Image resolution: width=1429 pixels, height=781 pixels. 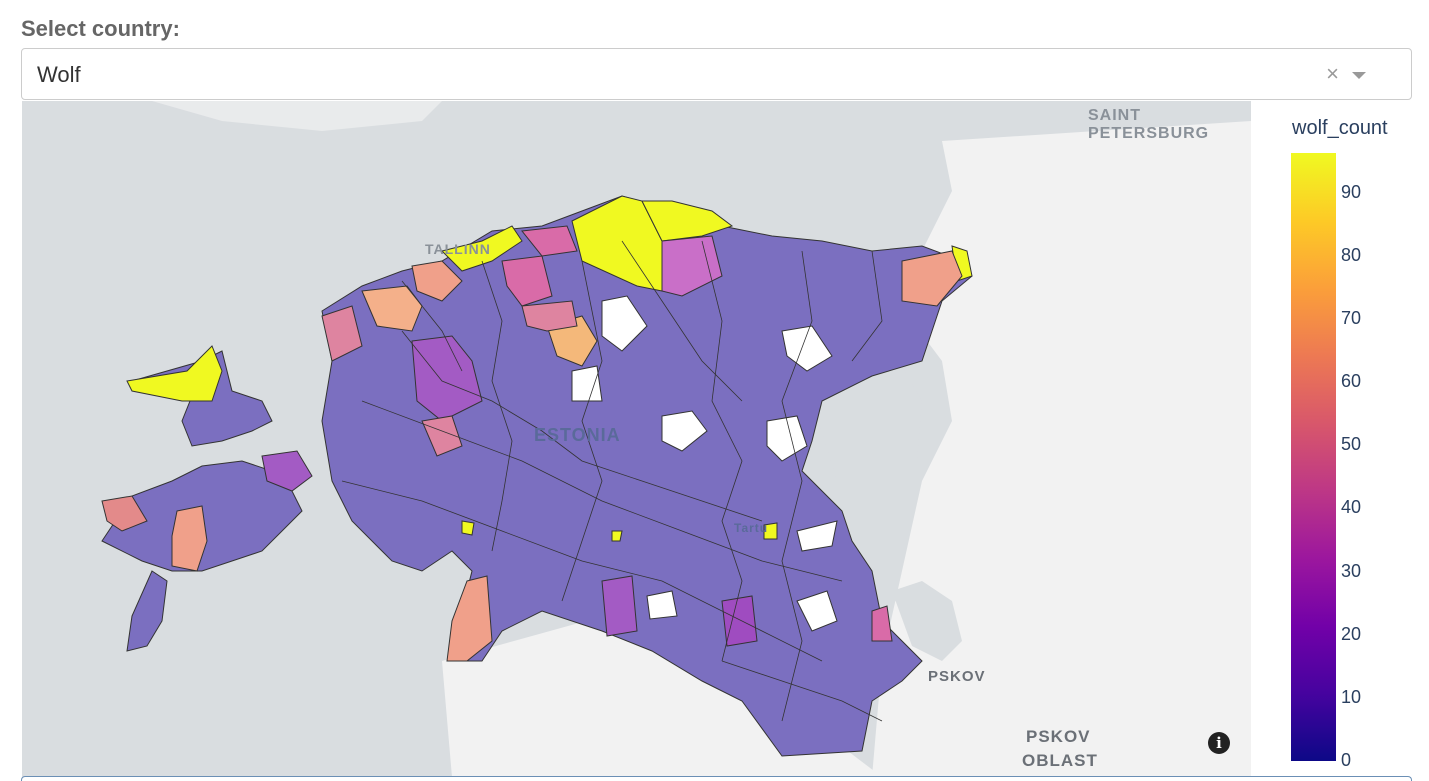 What do you see at coordinates (1332, 73) in the screenshot?
I see `clear-icon: ×` at bounding box center [1332, 73].